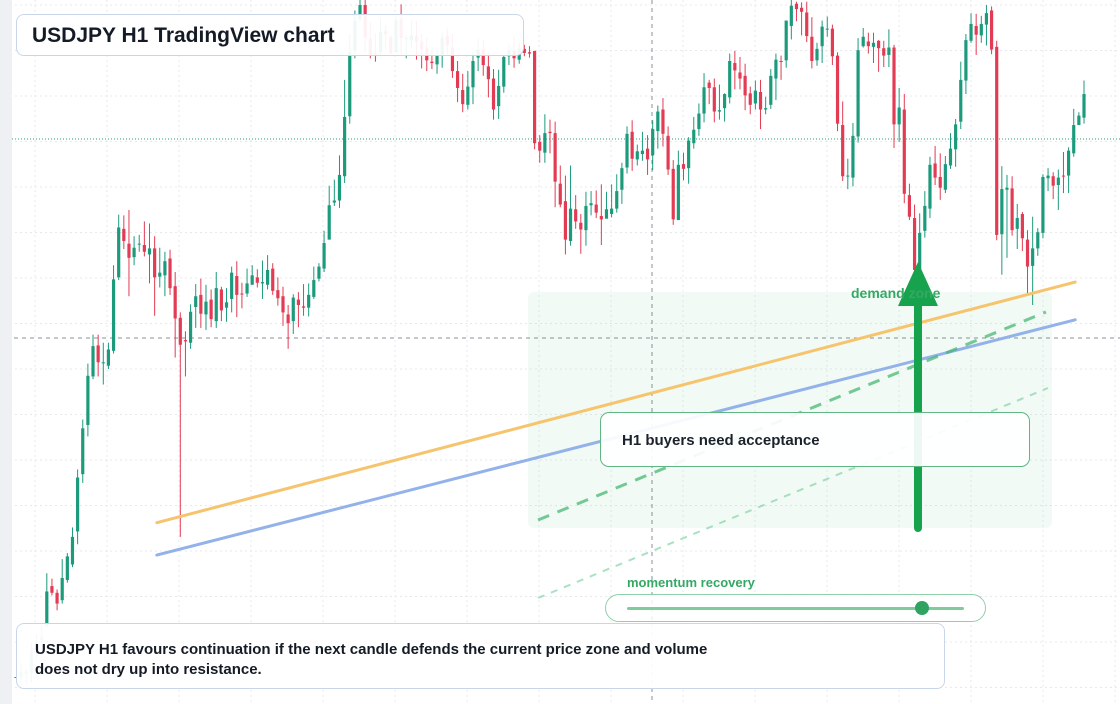  Describe the element at coordinates (921, 608) in the screenshot. I see `momentum-knob` at that location.